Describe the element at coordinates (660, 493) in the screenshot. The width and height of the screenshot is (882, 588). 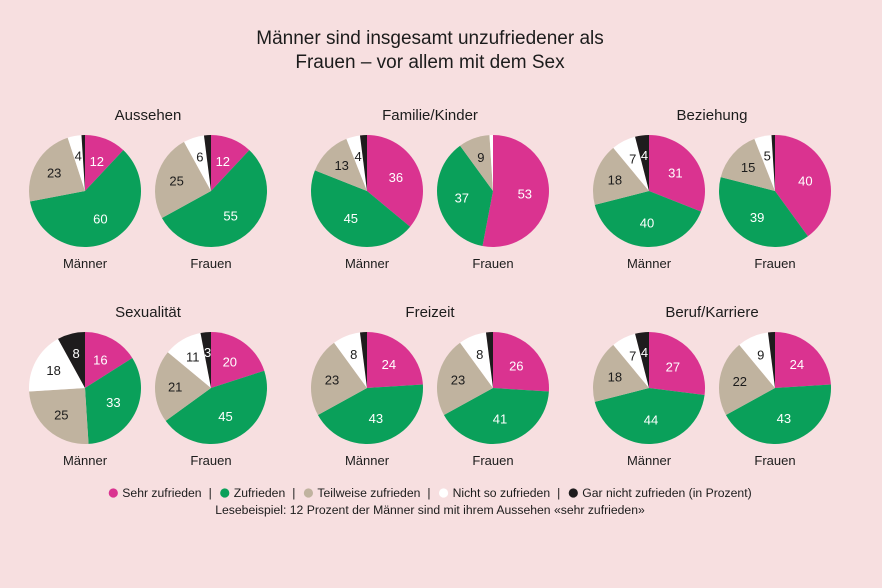
I see `legend-item: Gar nicht zufrieden (in Prozent)` at that location.